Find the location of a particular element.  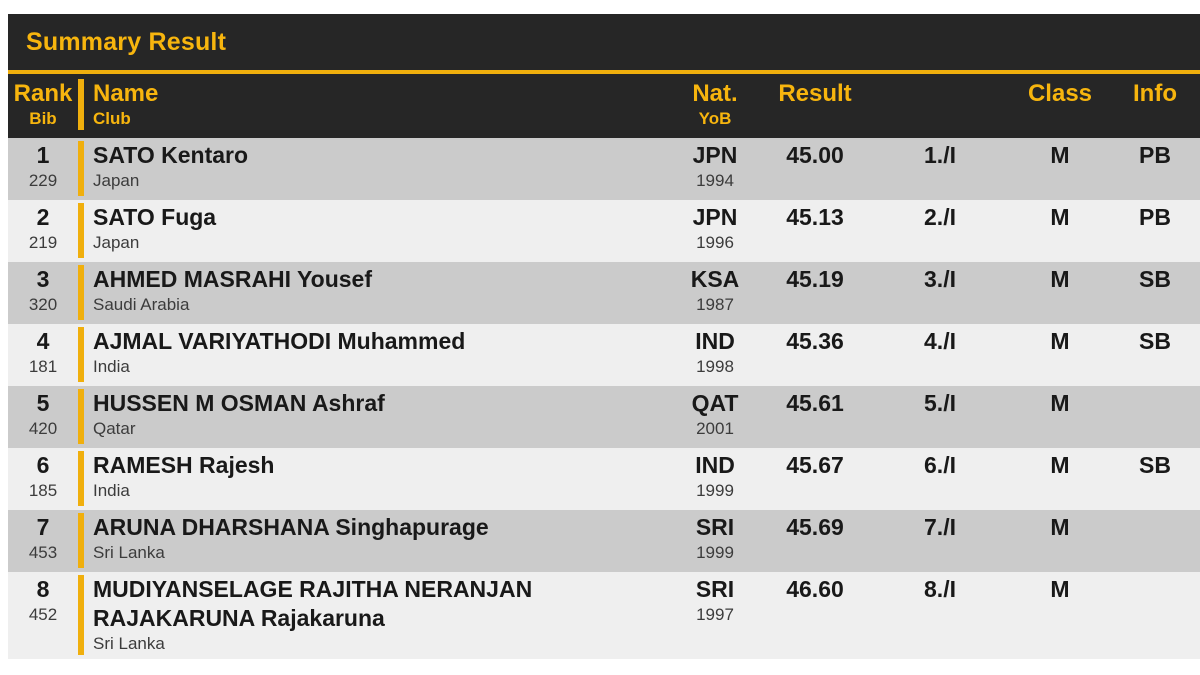

column-header-name: Name Club is located at coordinates (377, 104).